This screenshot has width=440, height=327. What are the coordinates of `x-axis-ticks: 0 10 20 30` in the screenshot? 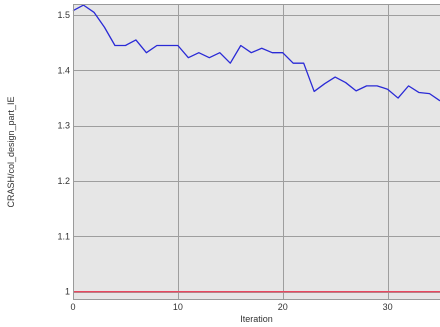 It's located at (231, 307).